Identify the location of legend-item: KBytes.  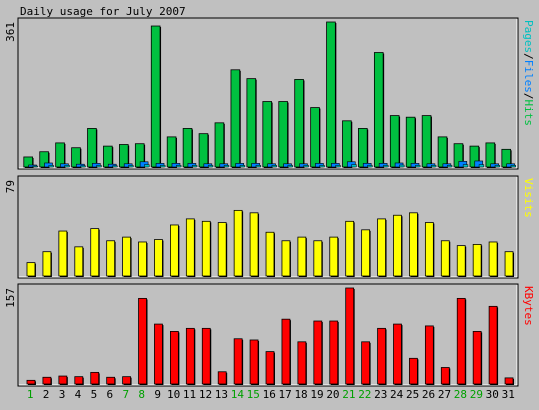
(528, 306).